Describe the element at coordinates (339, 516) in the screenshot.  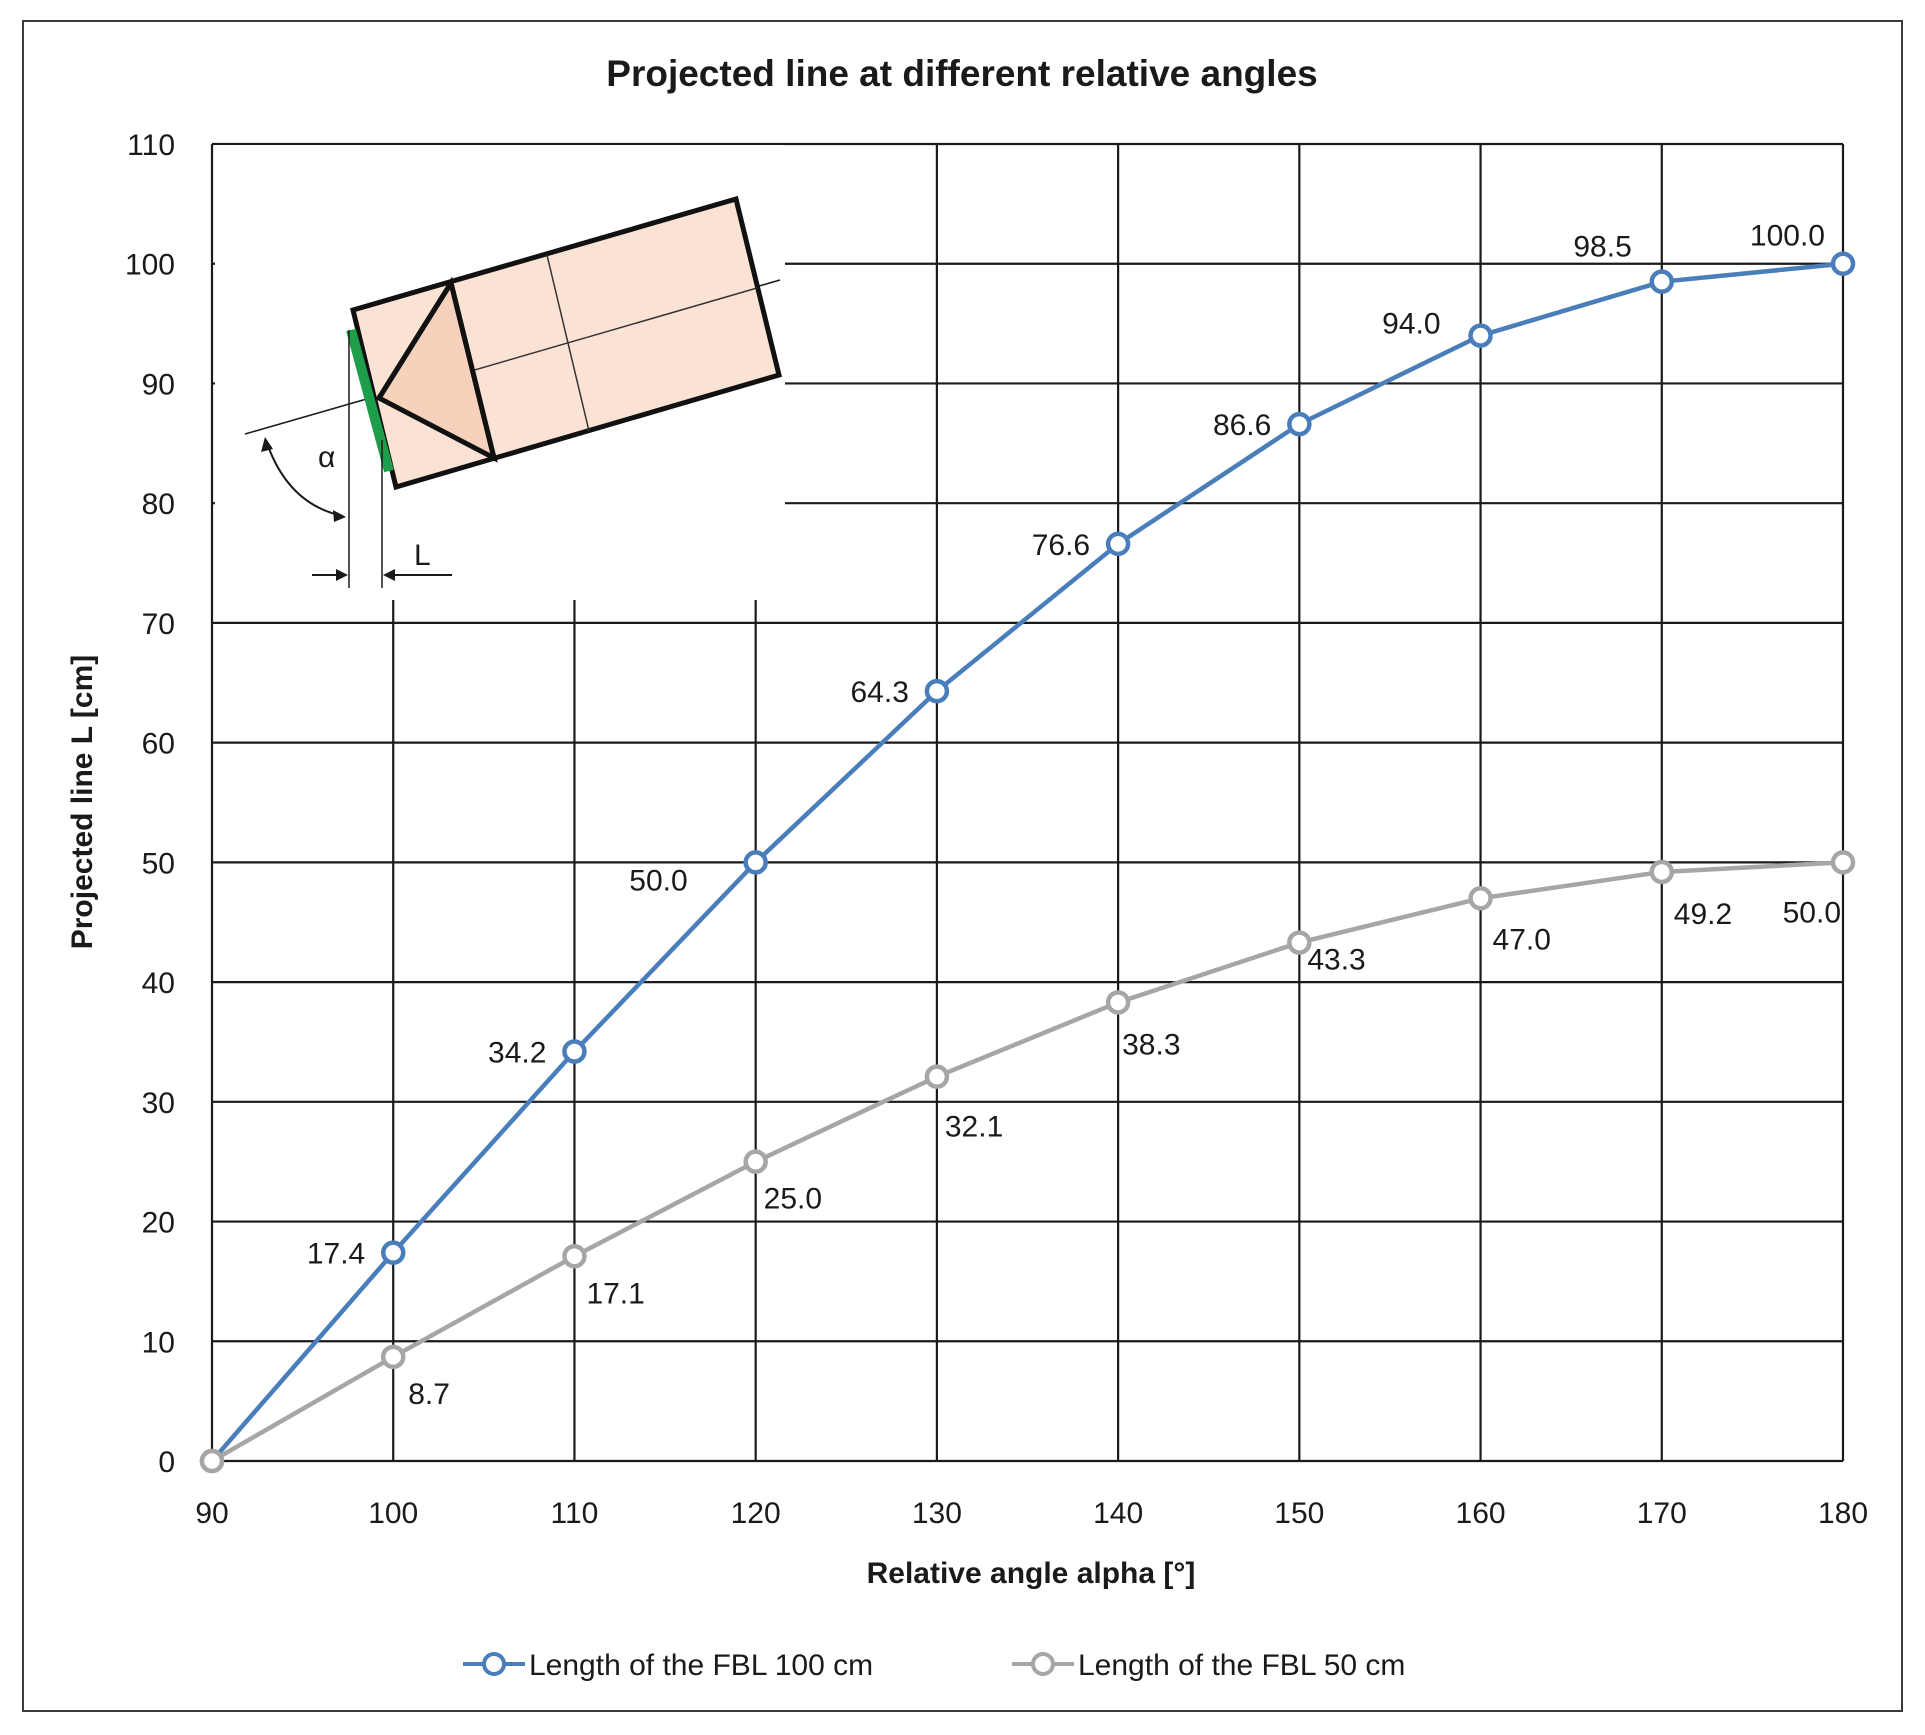
I see `inset-angle-arrowhead-bottom` at that location.